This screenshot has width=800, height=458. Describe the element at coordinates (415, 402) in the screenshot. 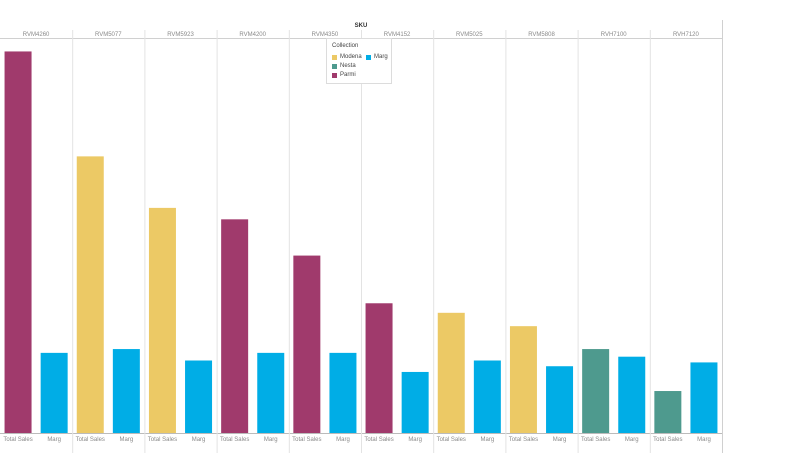

I see `bar-marg-rvm4152` at that location.